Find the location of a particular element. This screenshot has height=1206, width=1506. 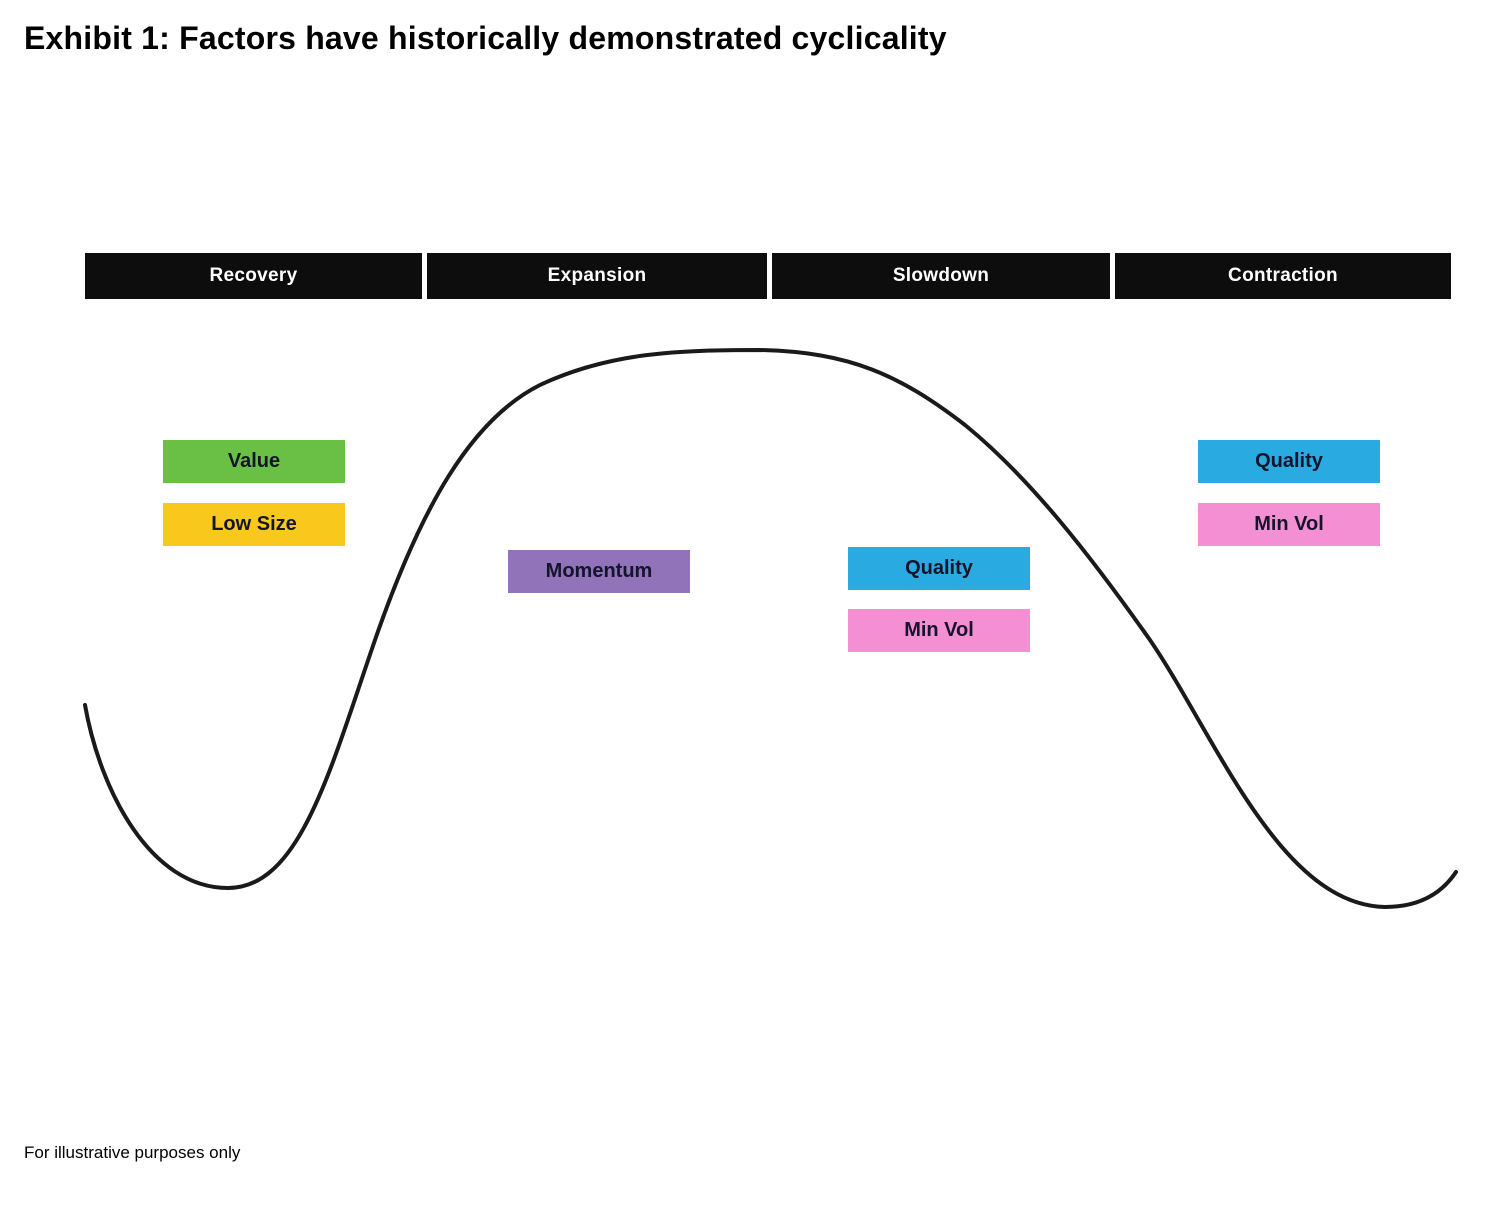

phase-bar-slowdown: Slowdown is located at coordinates (941, 276).